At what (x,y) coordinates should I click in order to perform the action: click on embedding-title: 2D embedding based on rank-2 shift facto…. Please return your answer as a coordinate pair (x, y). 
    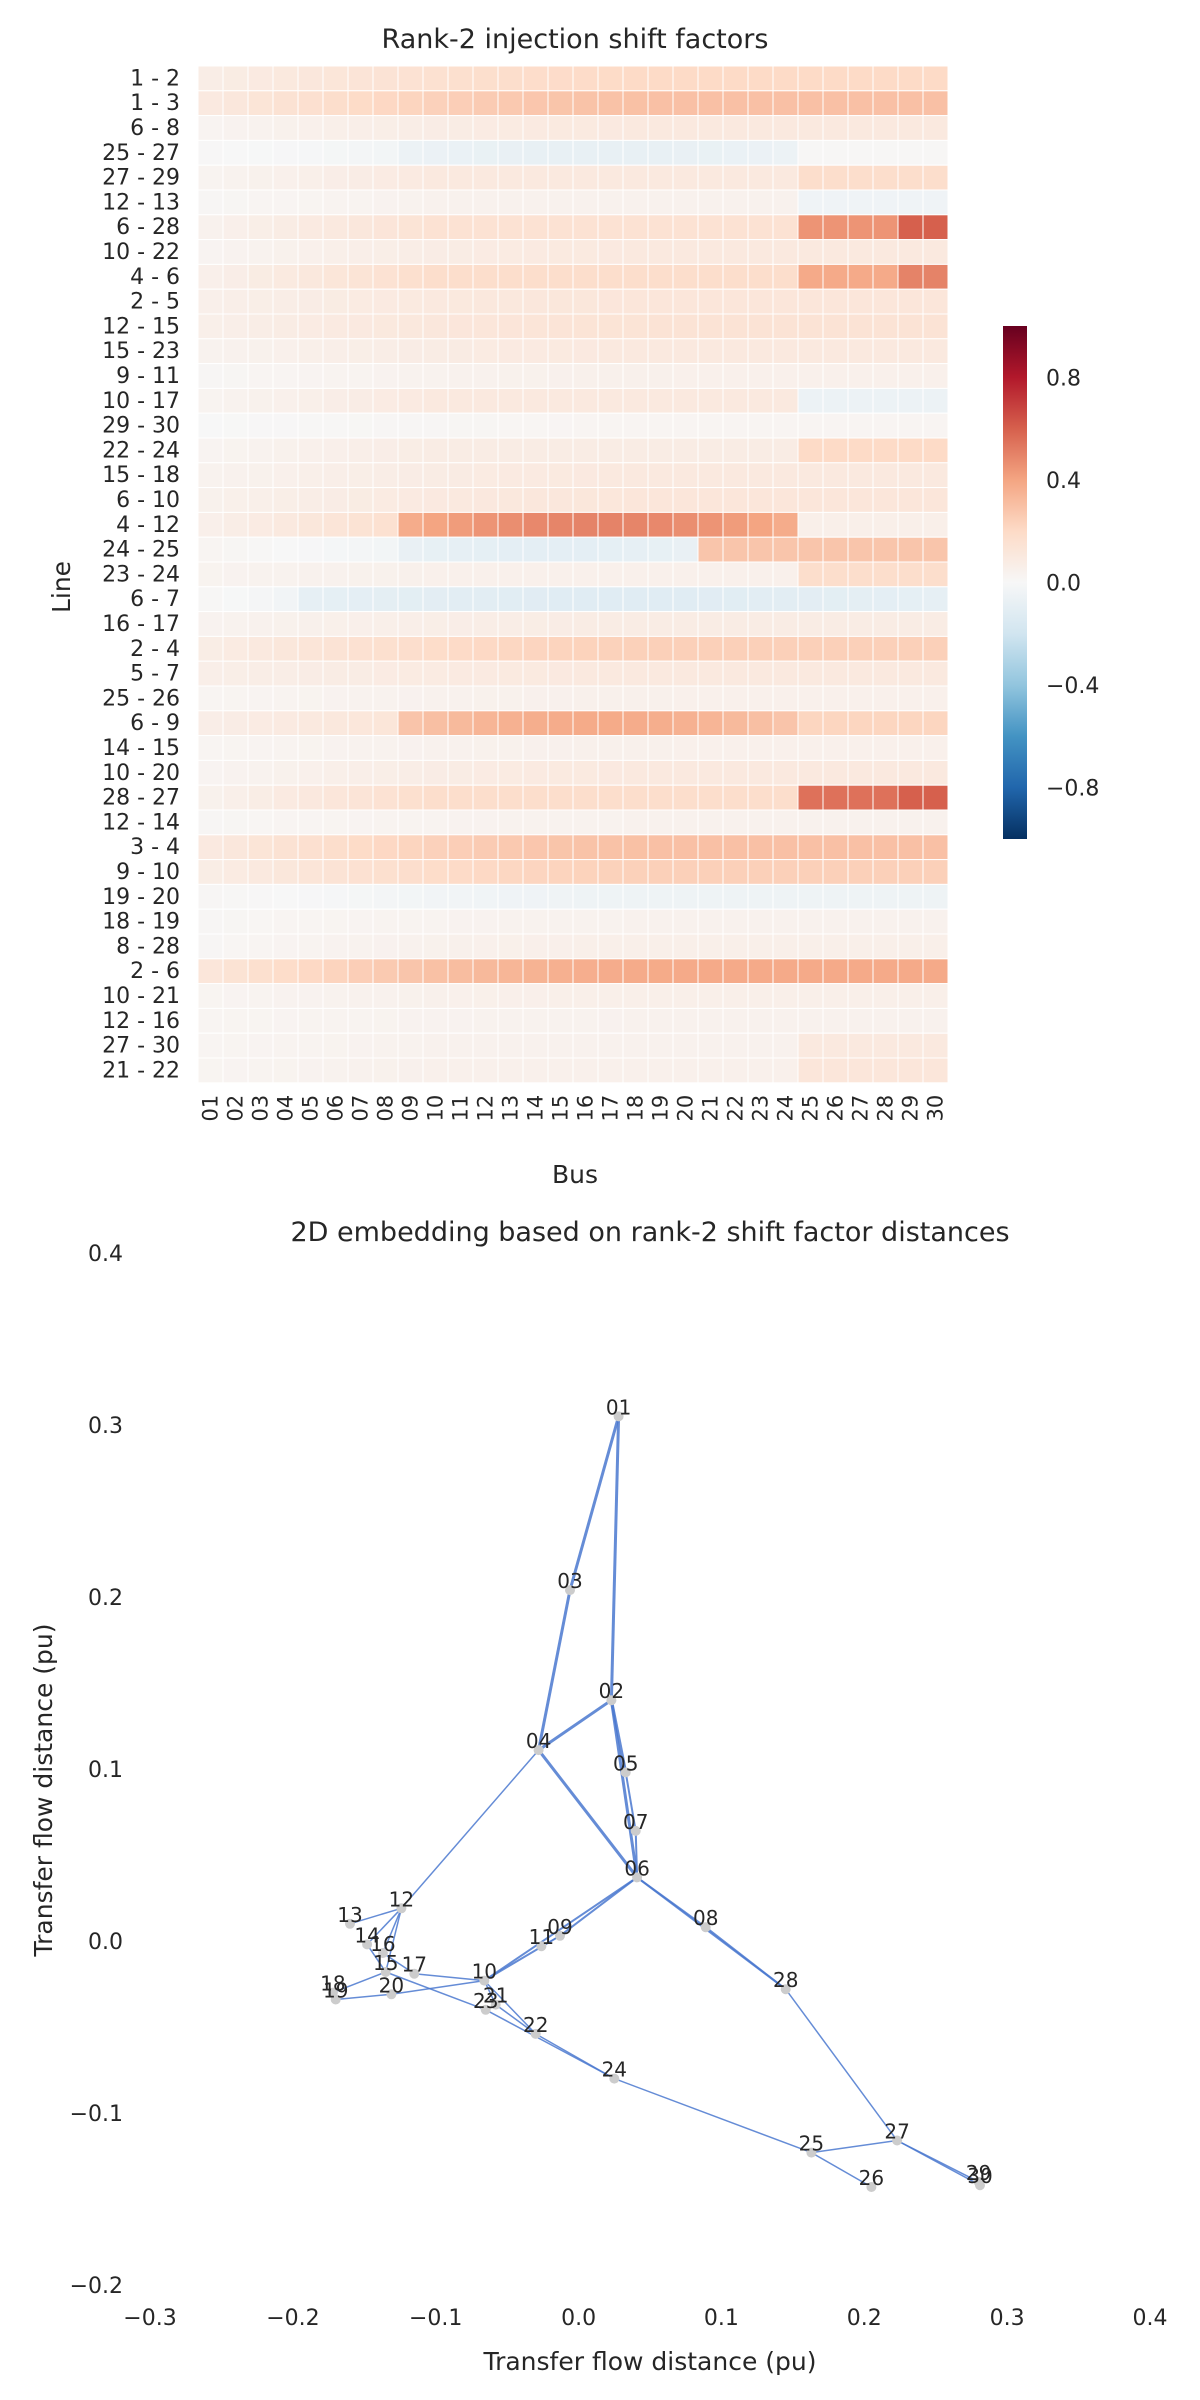
    Looking at the image, I should click on (649, 1232).